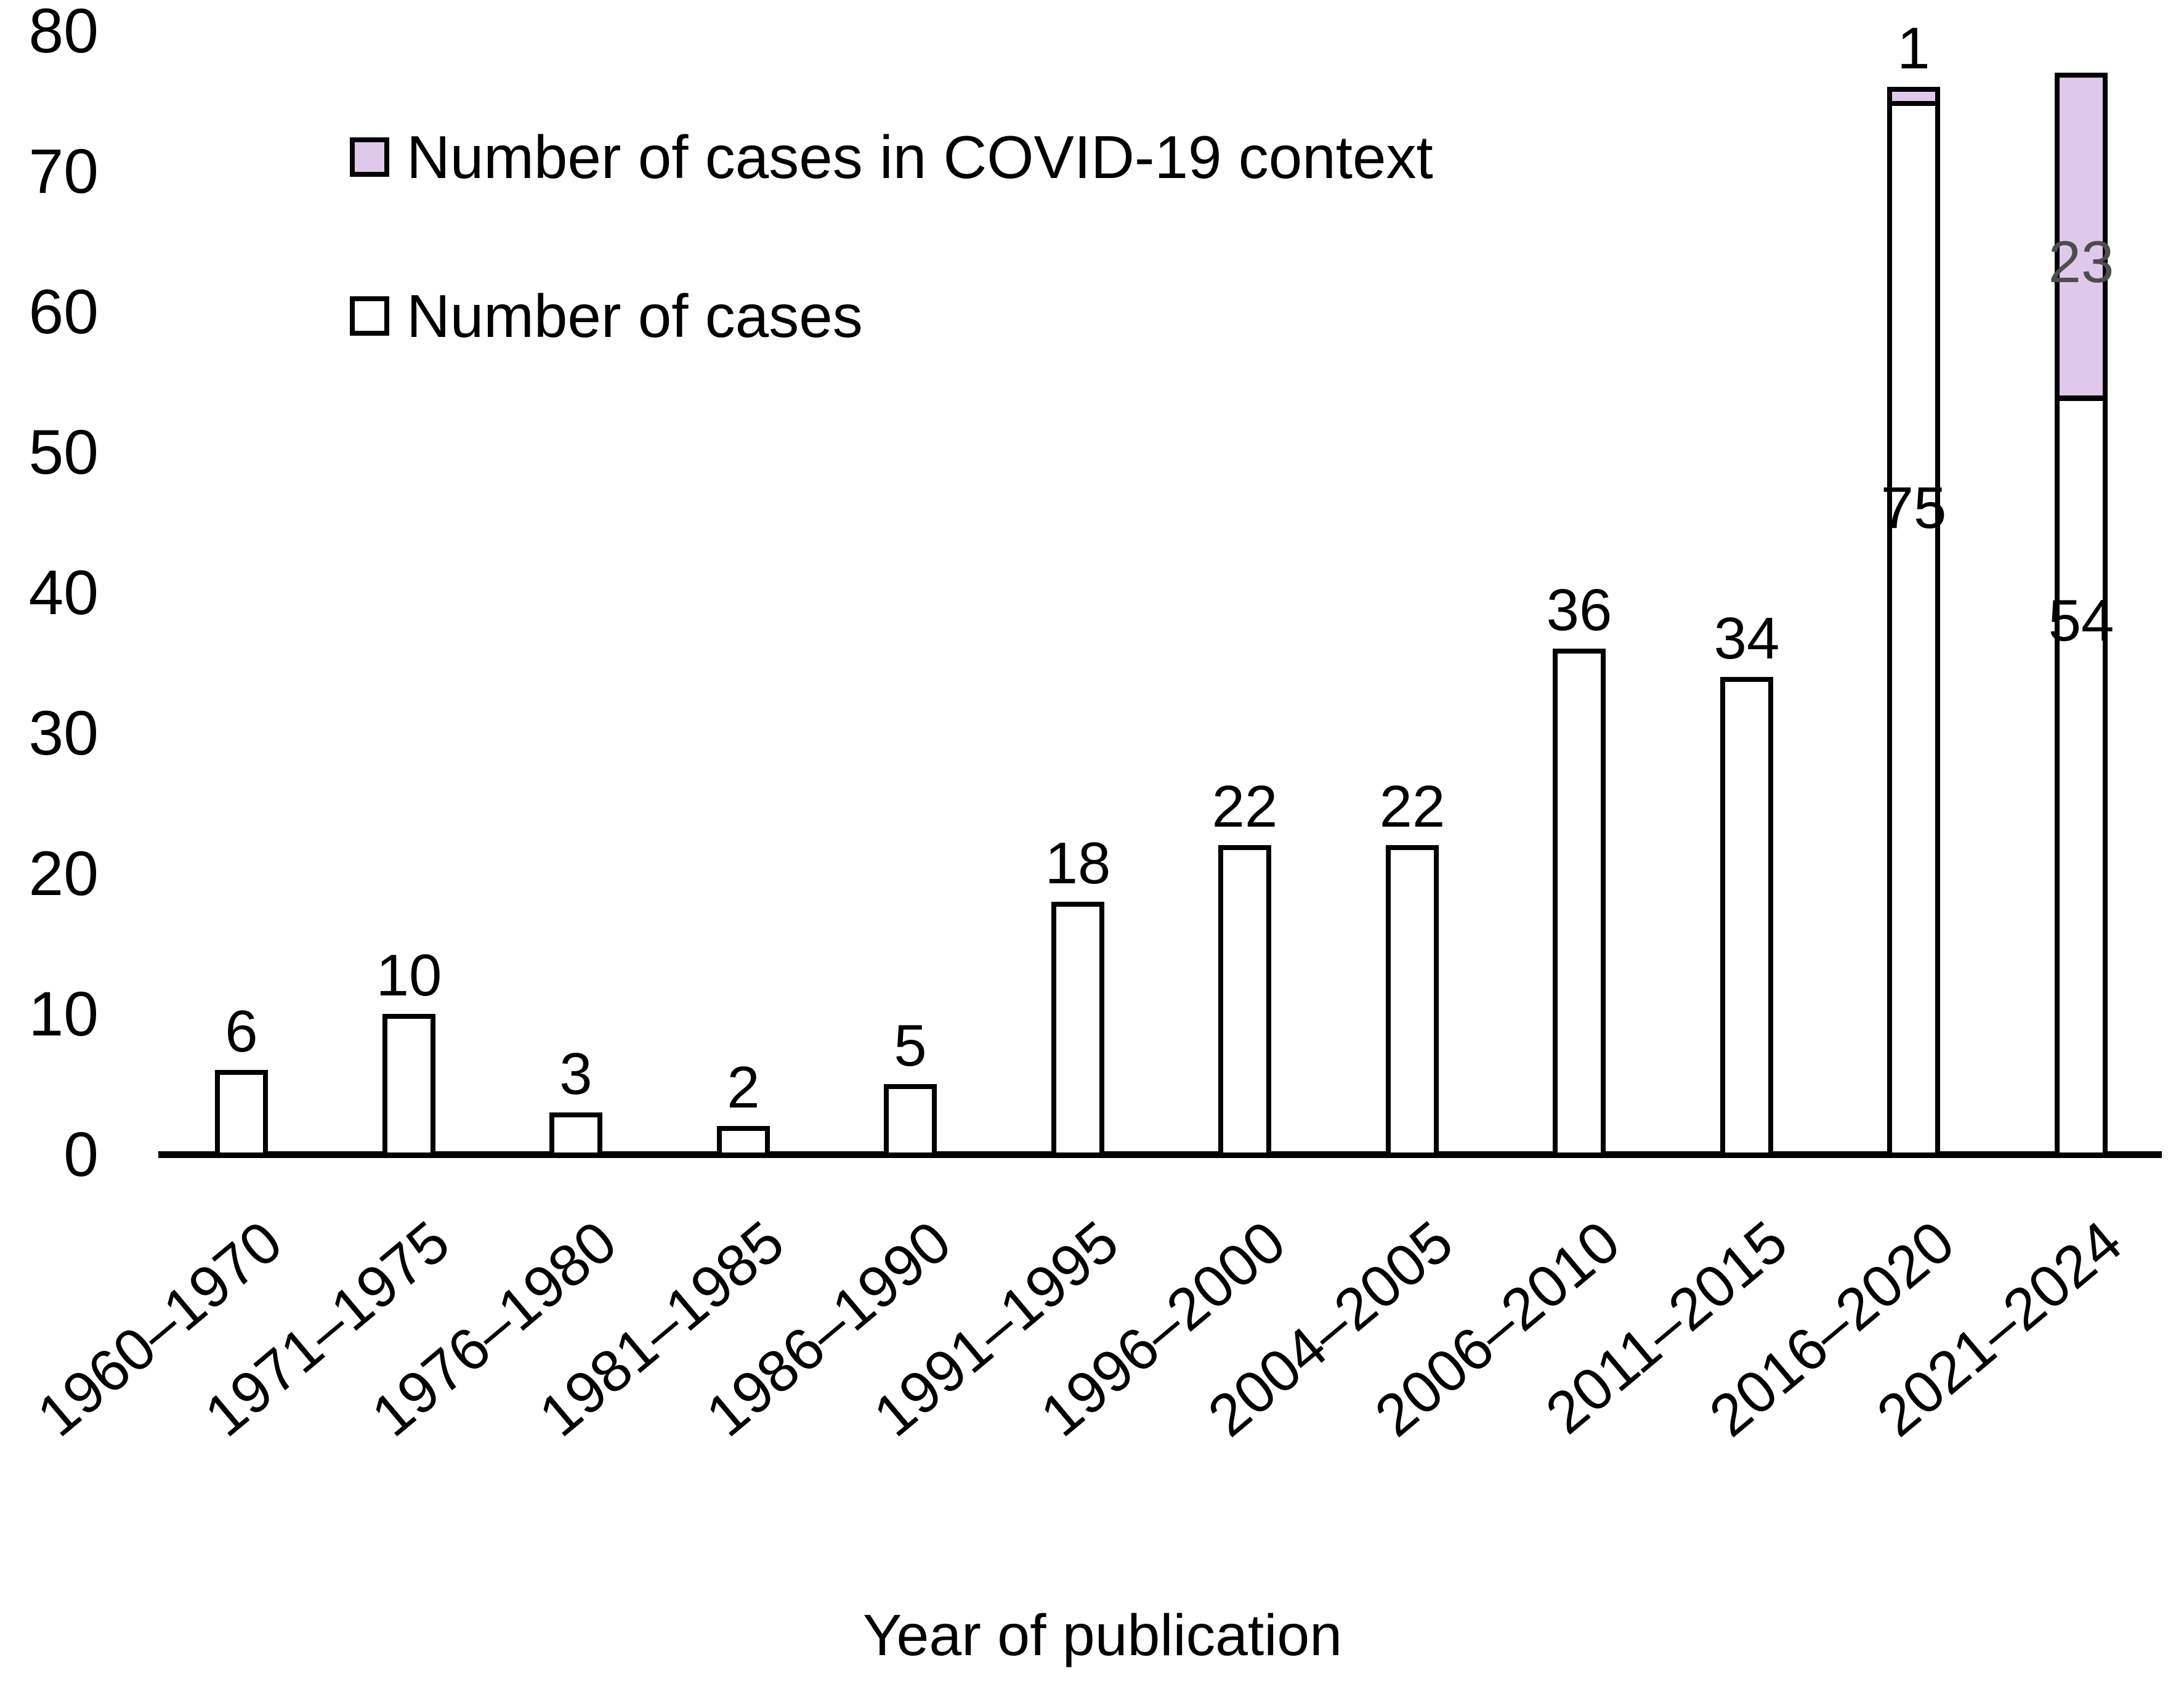 The height and width of the screenshot is (1689, 2184). I want to click on bar-value-label: 3, so click(576, 1074).